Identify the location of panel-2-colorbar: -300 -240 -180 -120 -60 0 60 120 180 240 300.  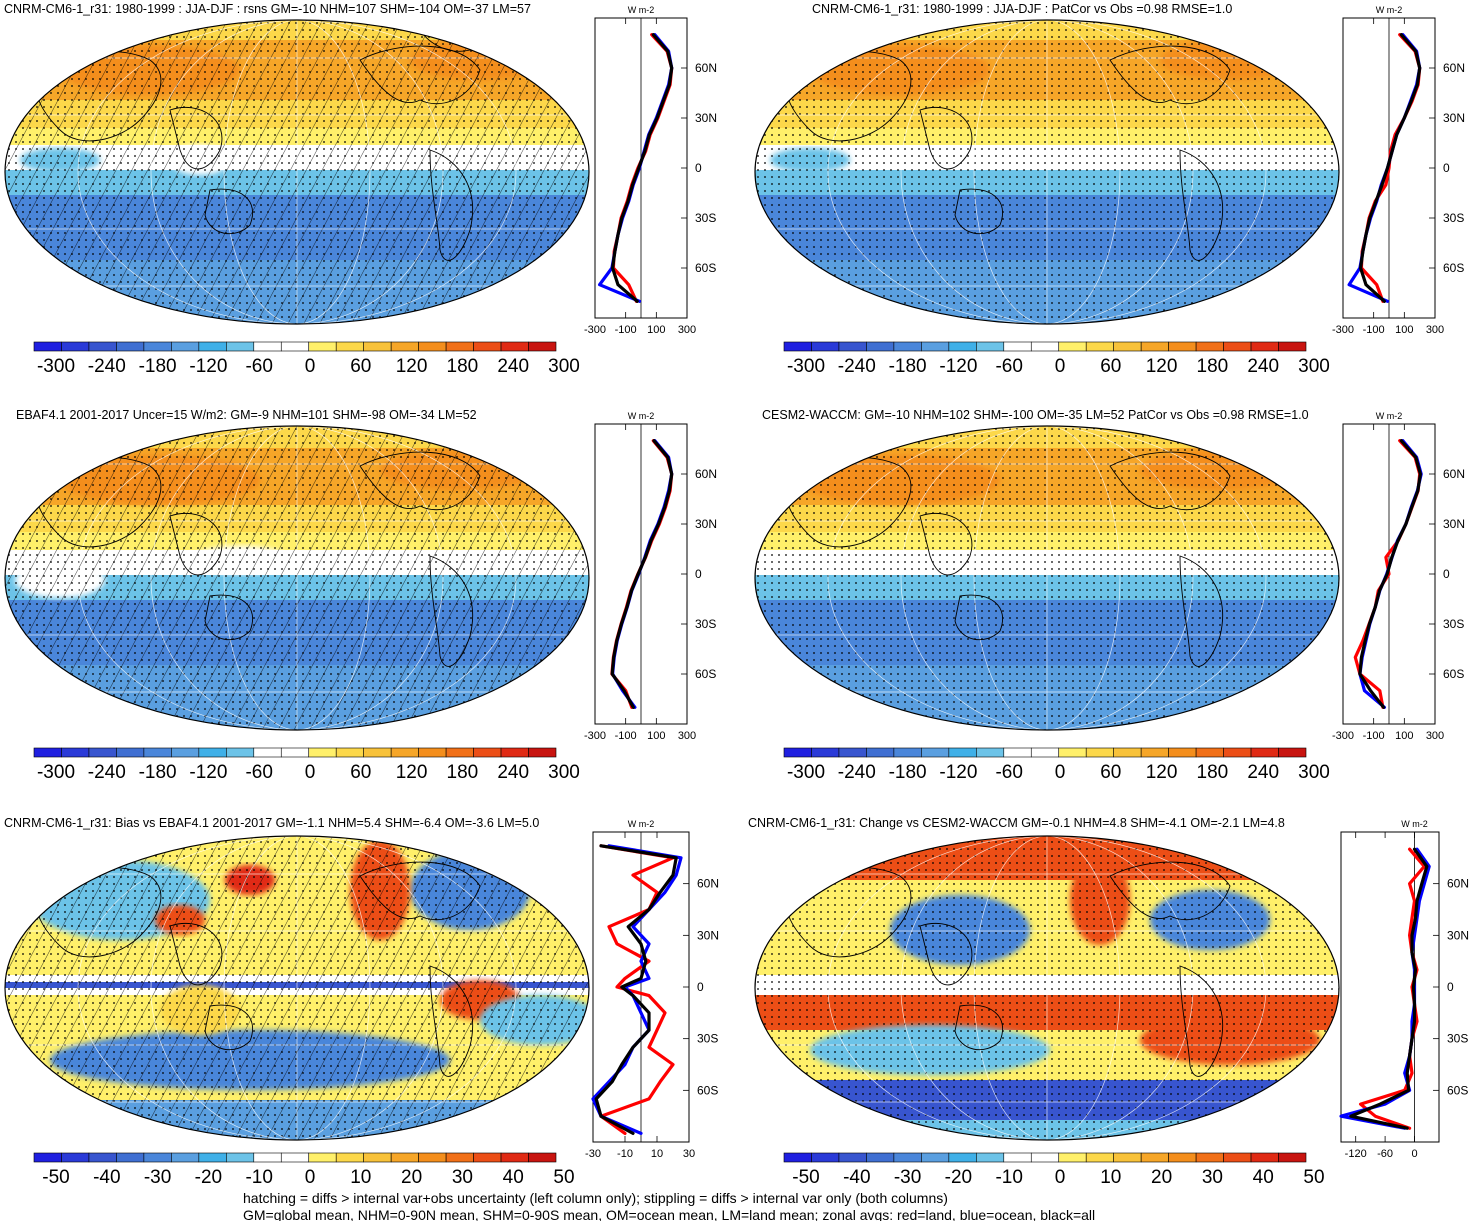
(306, 765).